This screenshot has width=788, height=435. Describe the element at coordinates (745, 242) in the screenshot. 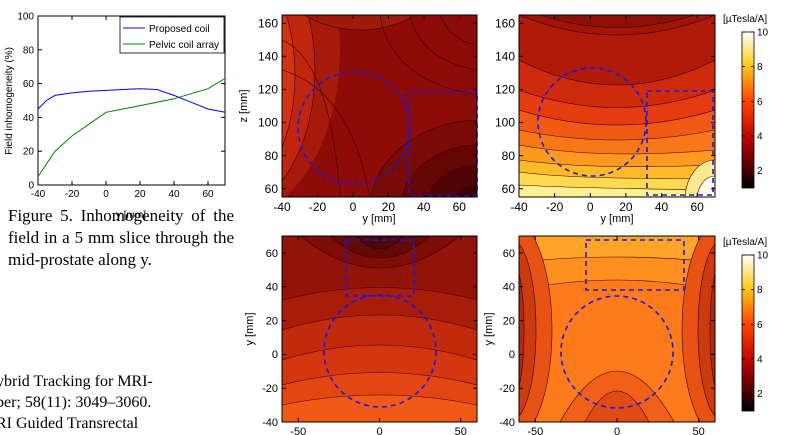

I see `colorbar-bottom-label: [µTesla/A]` at that location.